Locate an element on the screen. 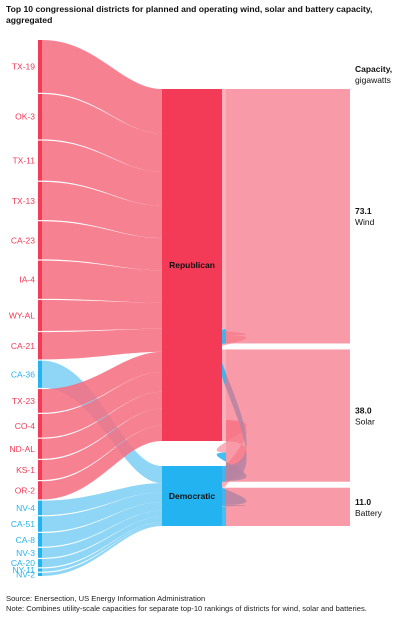  district-label-tx-23: TX-23 is located at coordinates (23, 401).